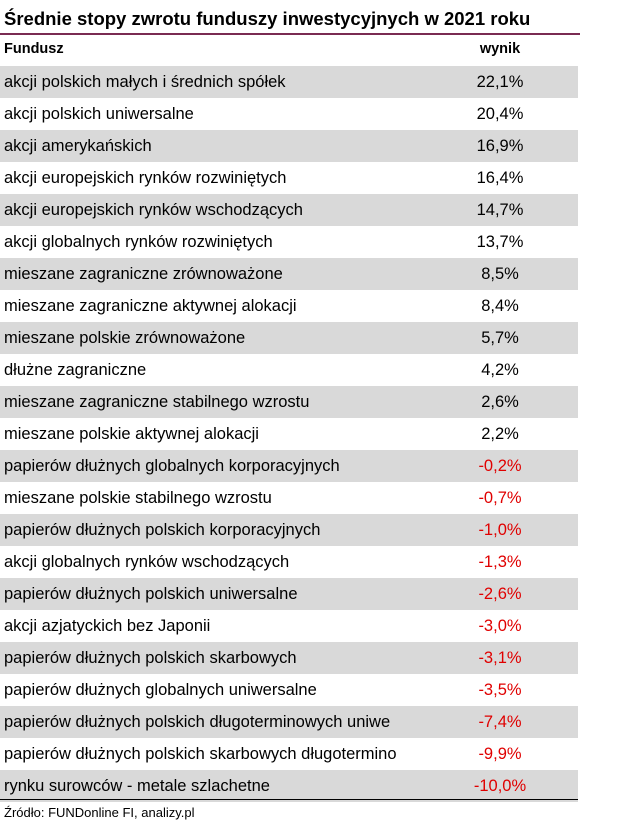 The height and width of the screenshot is (825, 617). I want to click on fund-name: akcji azjatyckich bez Japonii, so click(107, 626).